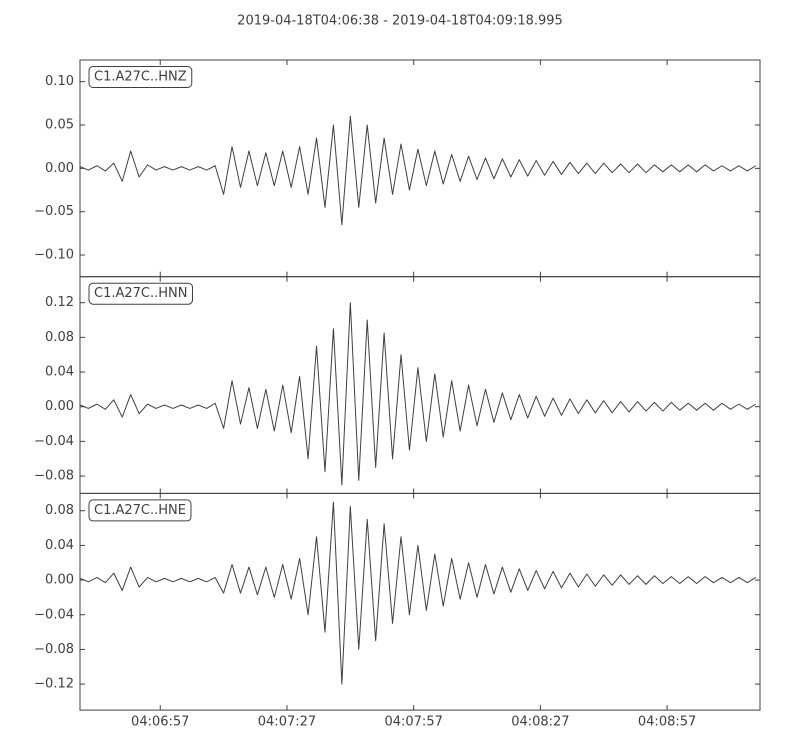 The height and width of the screenshot is (750, 800). Describe the element at coordinates (418, 170) in the screenshot. I see `waveform` at that location.